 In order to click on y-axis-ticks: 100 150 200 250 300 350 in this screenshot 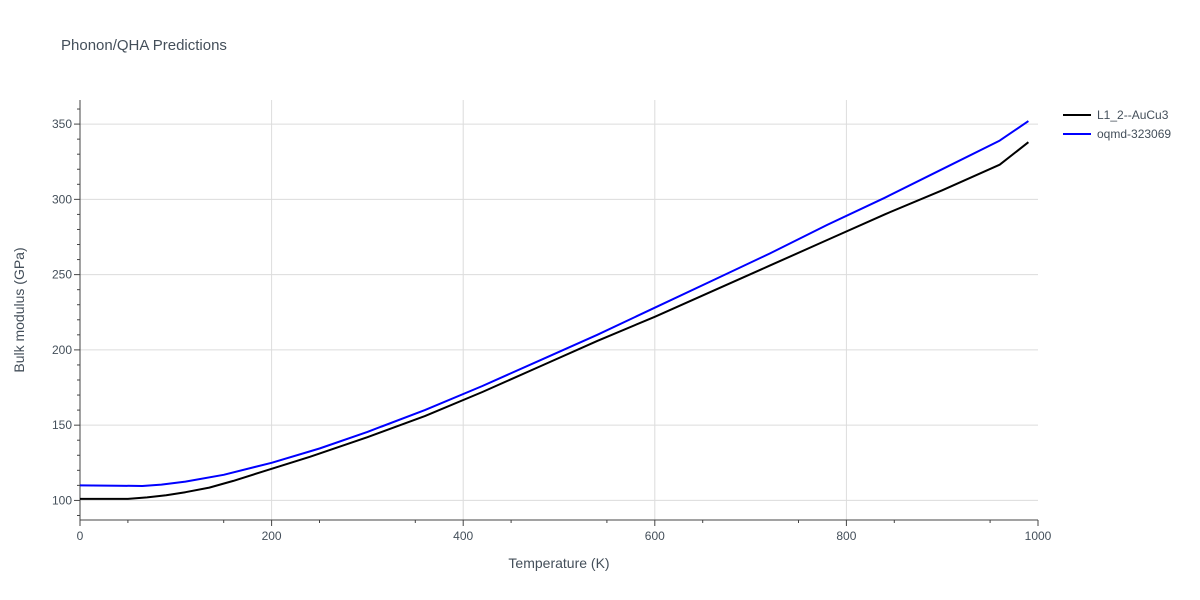, I will do `click(66, 312)`.